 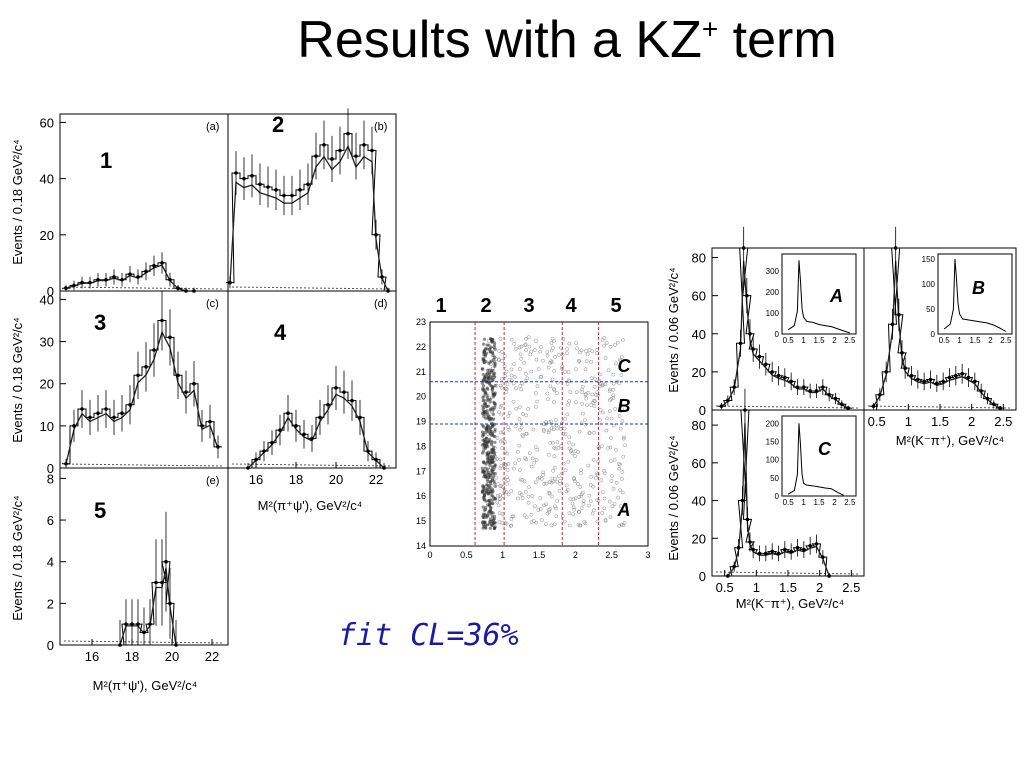 I want to click on inset-y-tick-label: 50, so click(x=774, y=478).